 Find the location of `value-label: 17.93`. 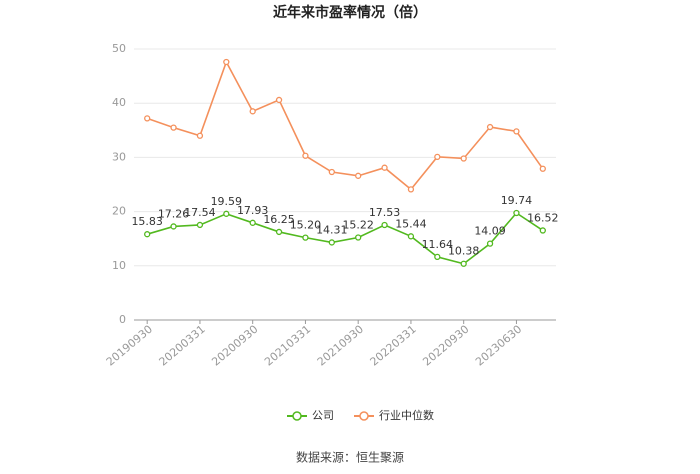

value-label: 17.93 is located at coordinates (253, 210).